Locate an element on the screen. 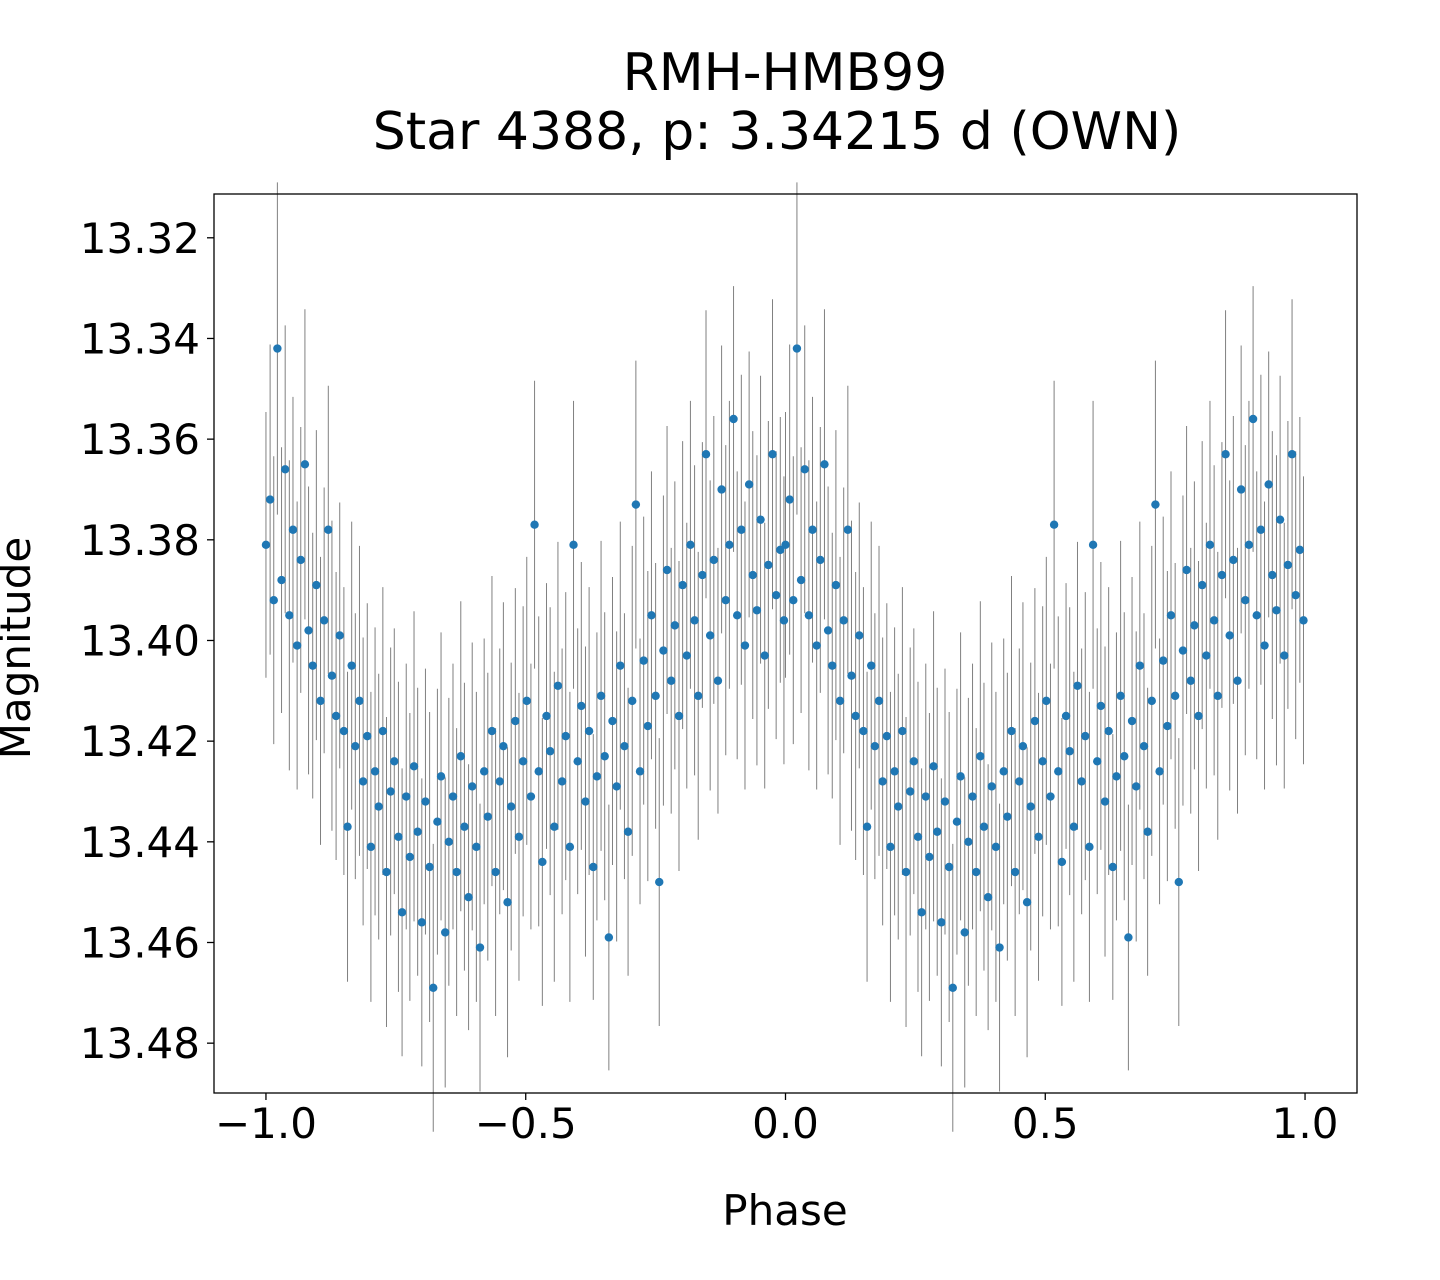  x-tick-label: 0.5 is located at coordinates (1045, 1123).